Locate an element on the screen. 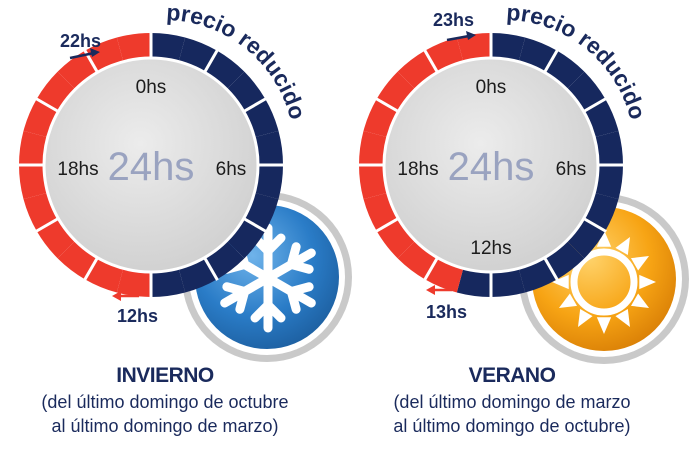 This screenshot has width=700, height=452. summer-center-label: 24hs is located at coordinates (491, 167).